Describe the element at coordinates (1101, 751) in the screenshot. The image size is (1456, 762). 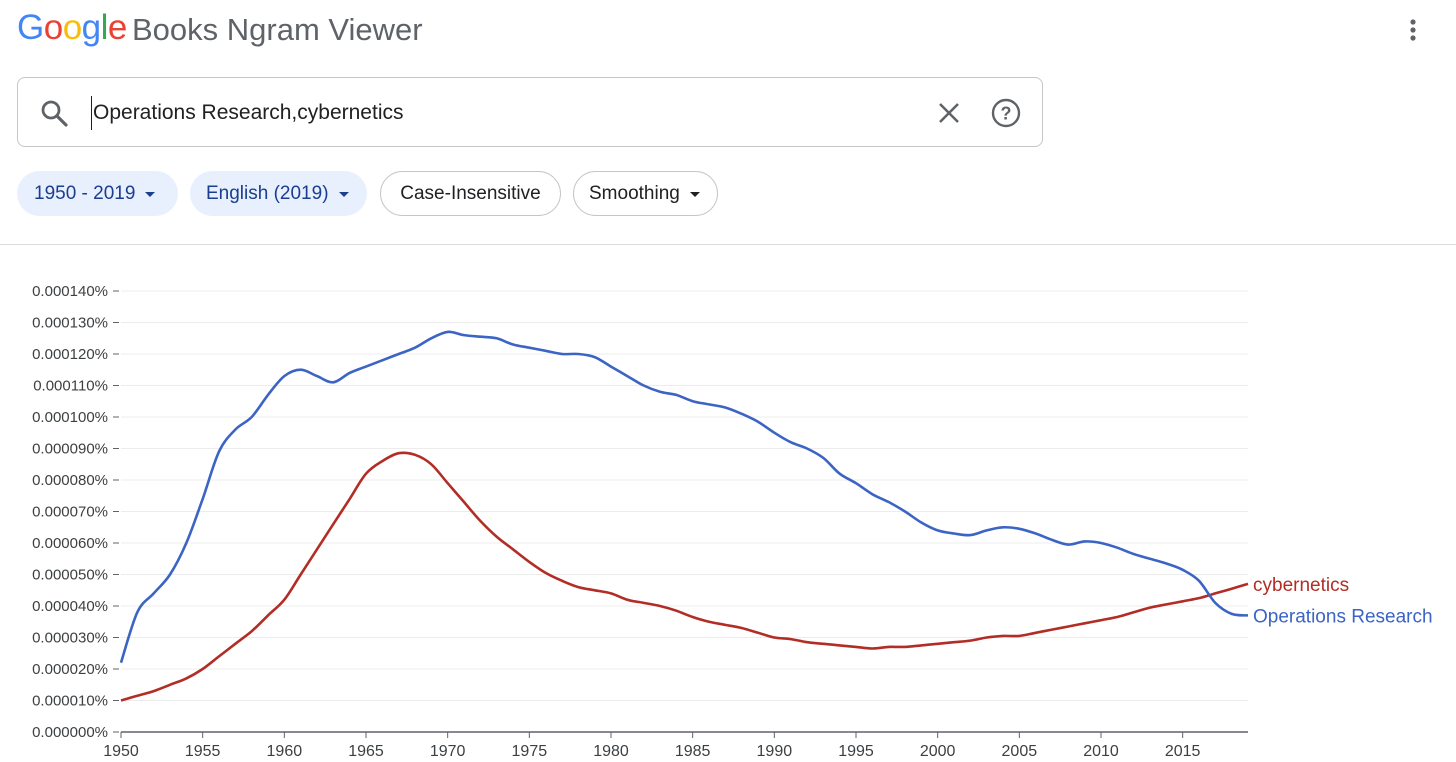
I see `x-tick-label: 2010` at that location.